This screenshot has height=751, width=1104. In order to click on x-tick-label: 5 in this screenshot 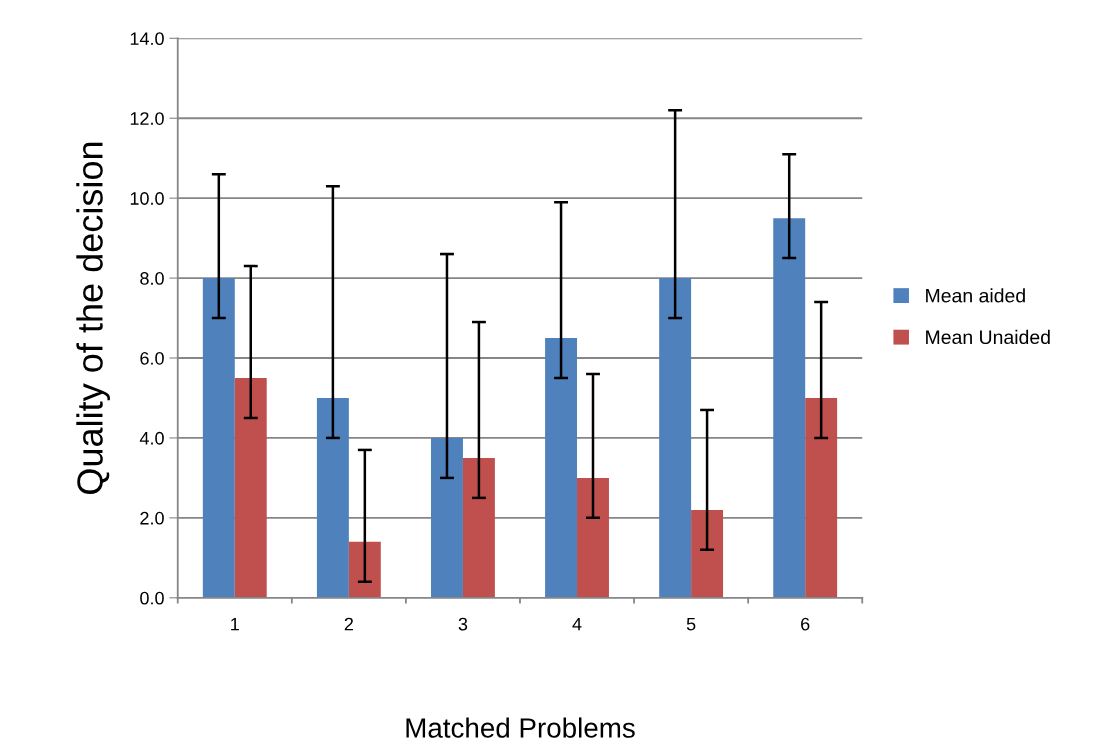, I will do `click(691, 624)`.